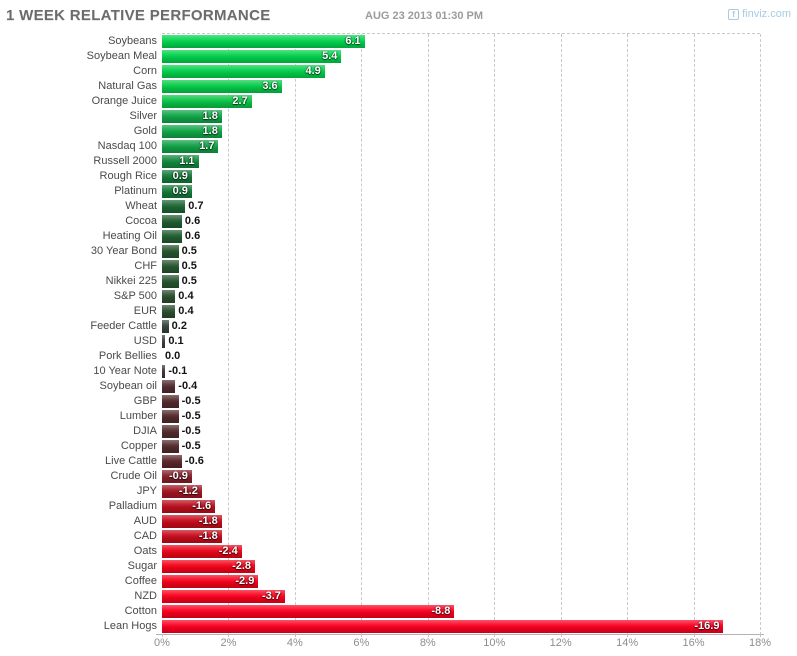  What do you see at coordinates (138, 445) in the screenshot?
I see `category-label: Copper` at bounding box center [138, 445].